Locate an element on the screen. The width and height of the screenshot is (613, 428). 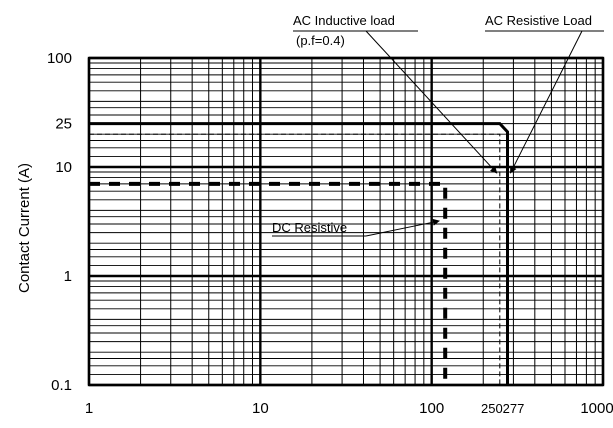
annotation-dc-resistive: DC Resistive is located at coordinates (309, 227).